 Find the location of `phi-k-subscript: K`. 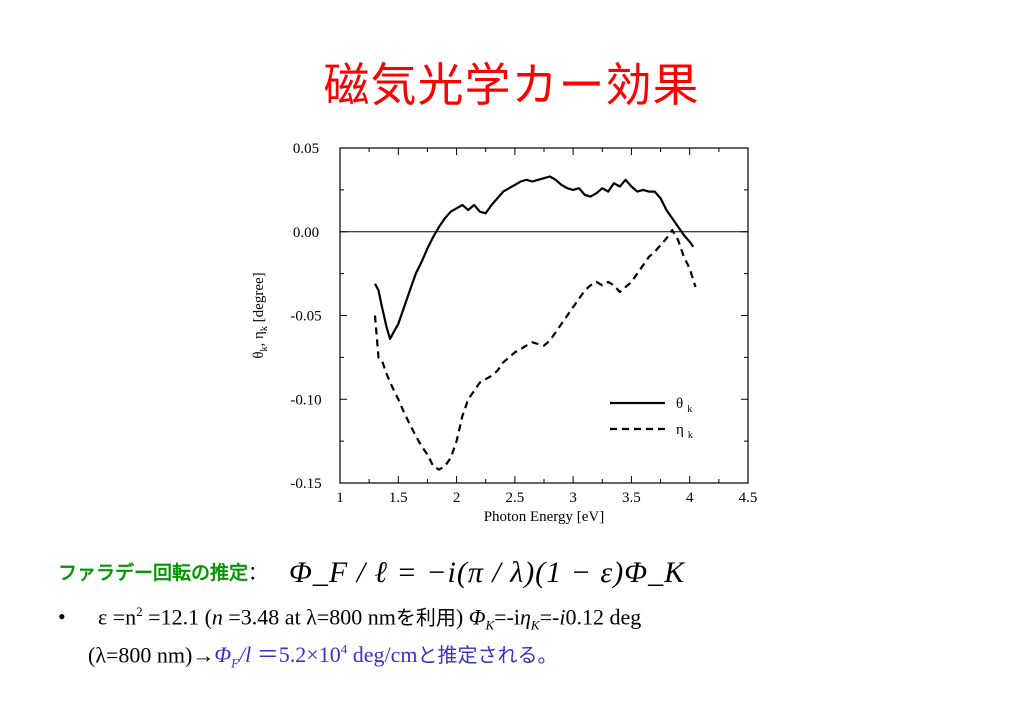

phi-k-subscript: K is located at coordinates (490, 625).